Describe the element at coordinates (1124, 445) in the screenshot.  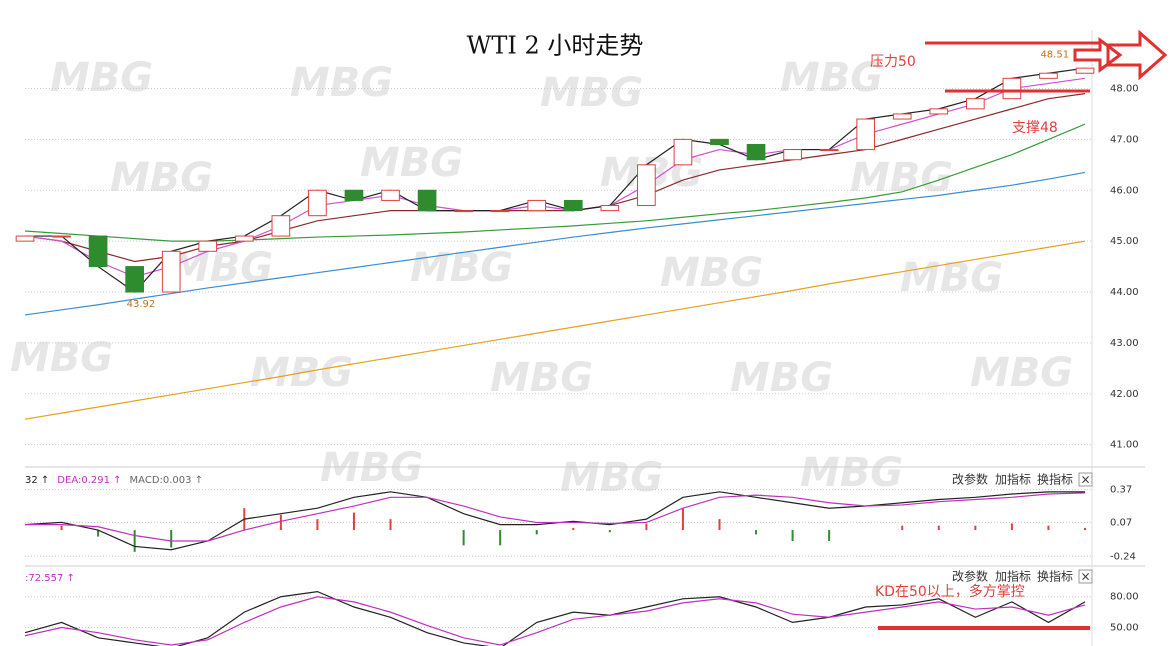
I see `y-tick-label: 41.00` at that location.